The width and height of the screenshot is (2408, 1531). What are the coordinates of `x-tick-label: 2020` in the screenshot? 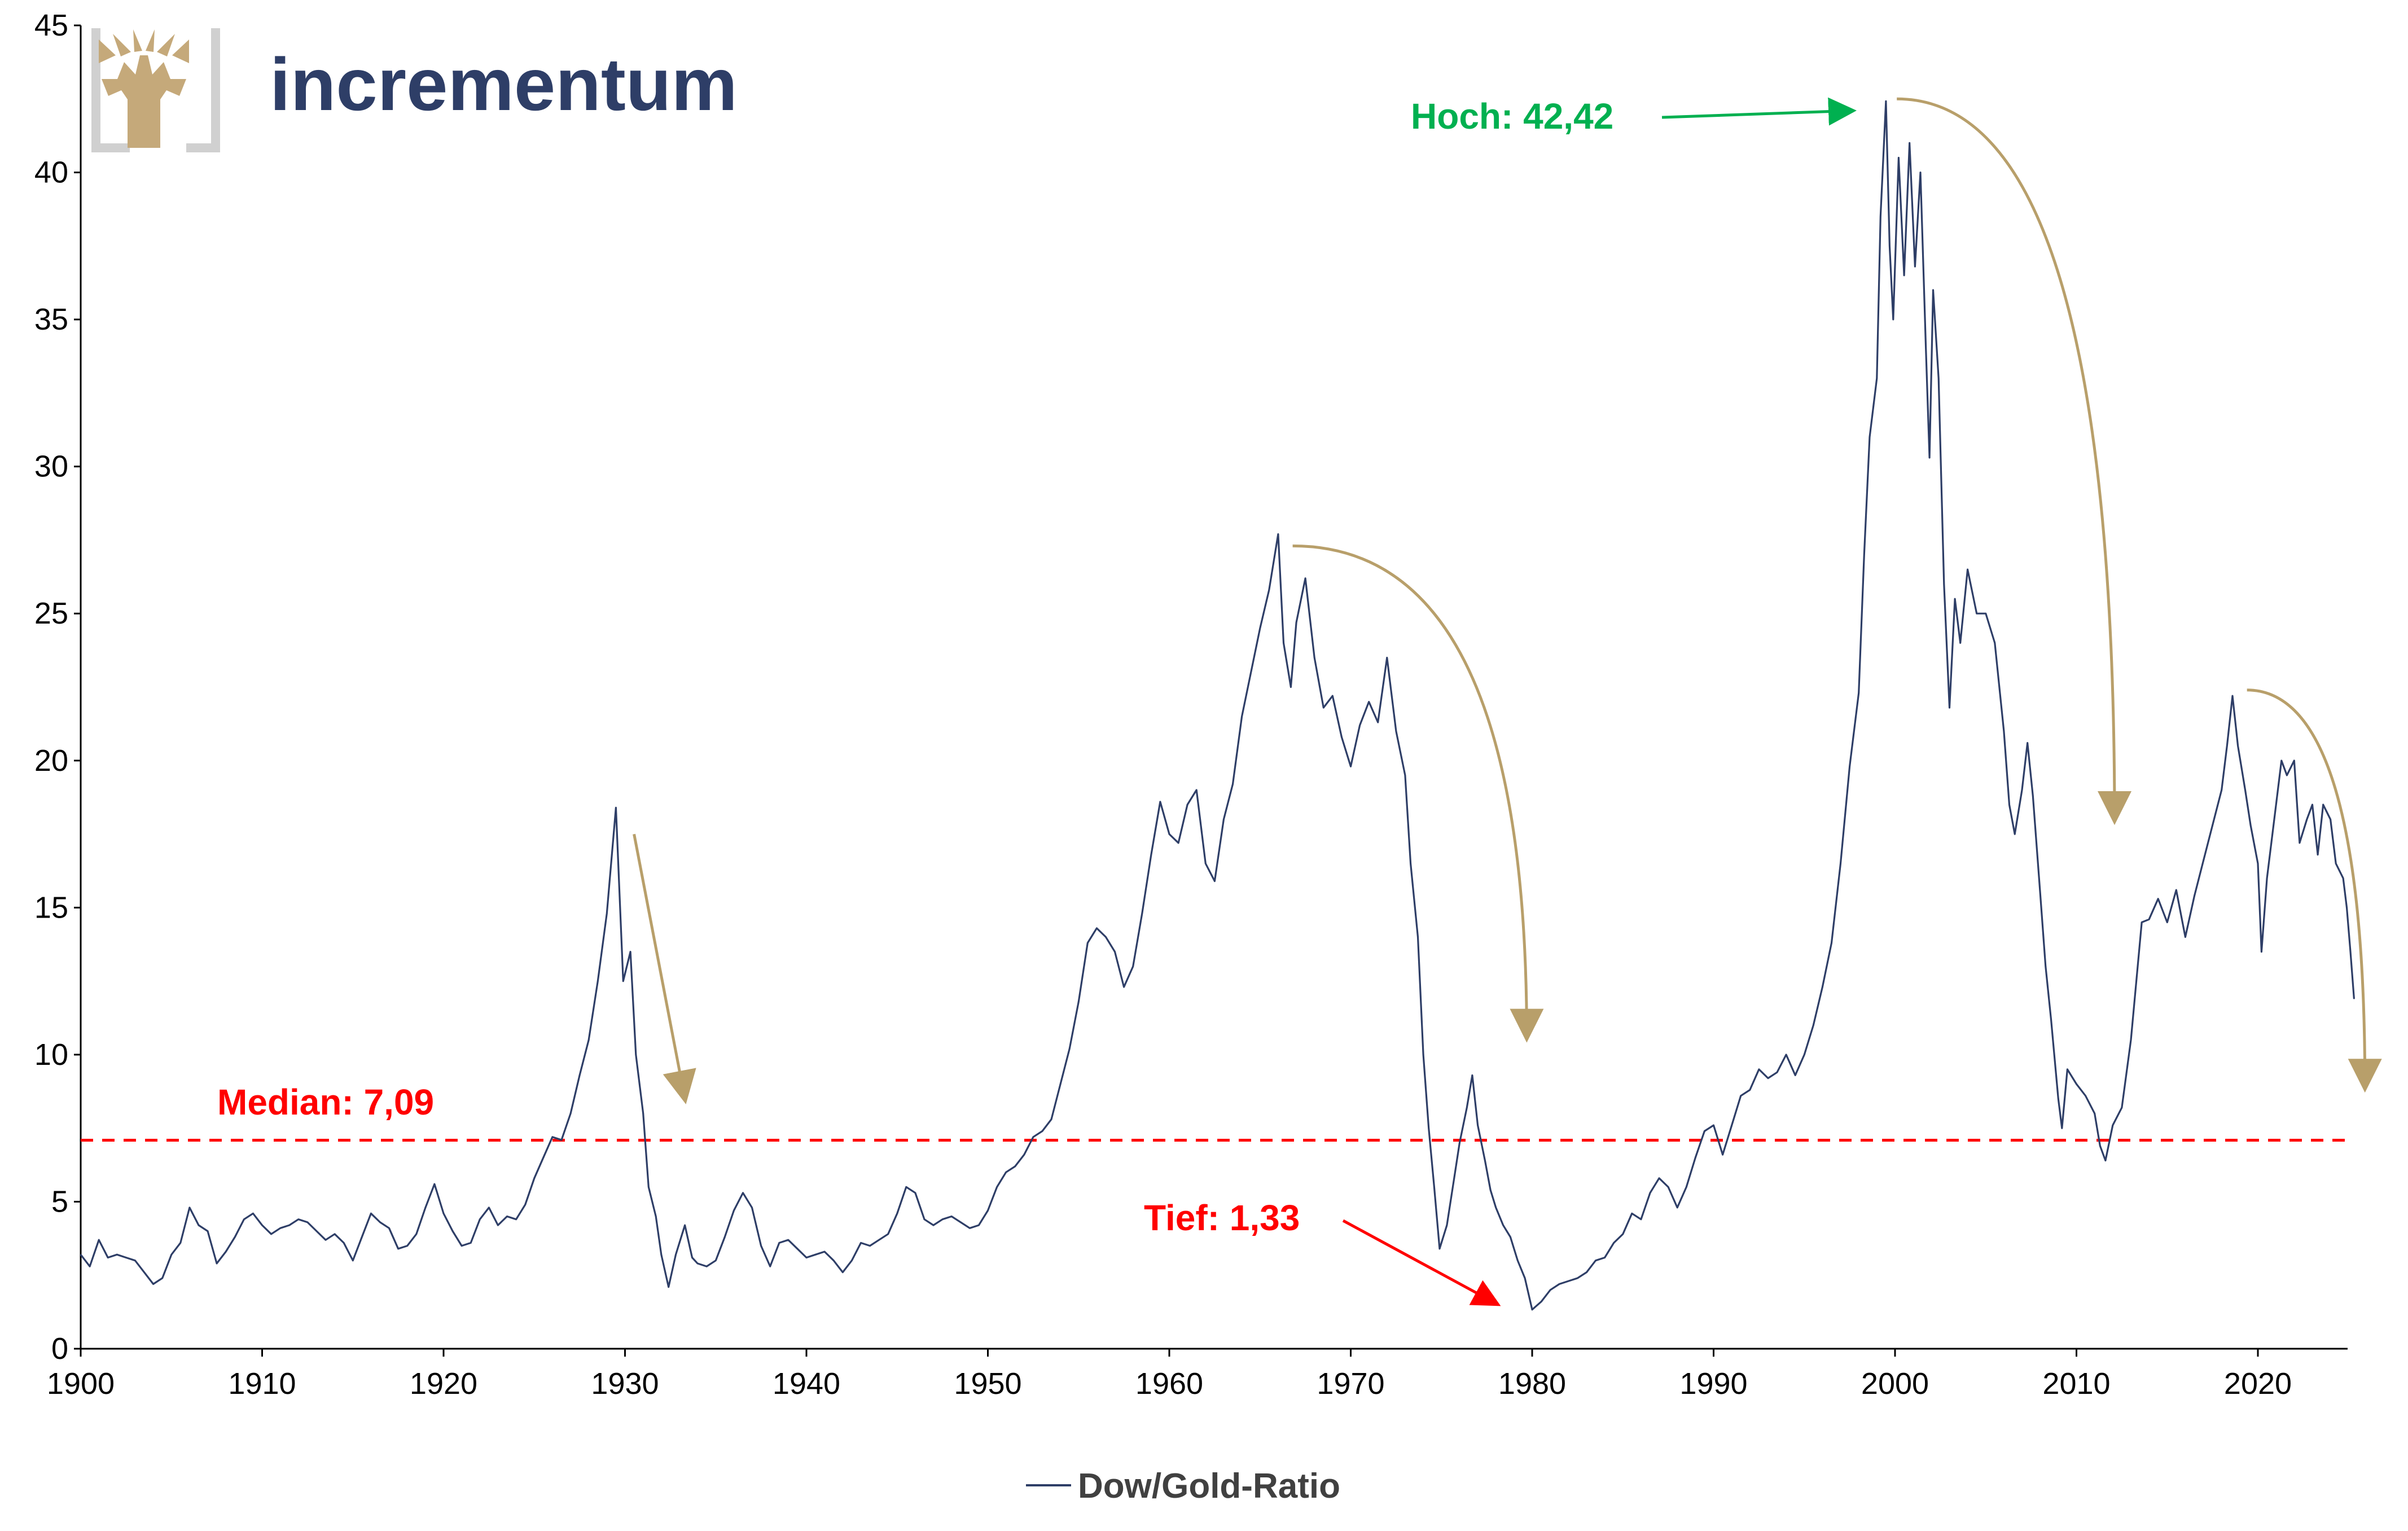 It's located at (2258, 1384).